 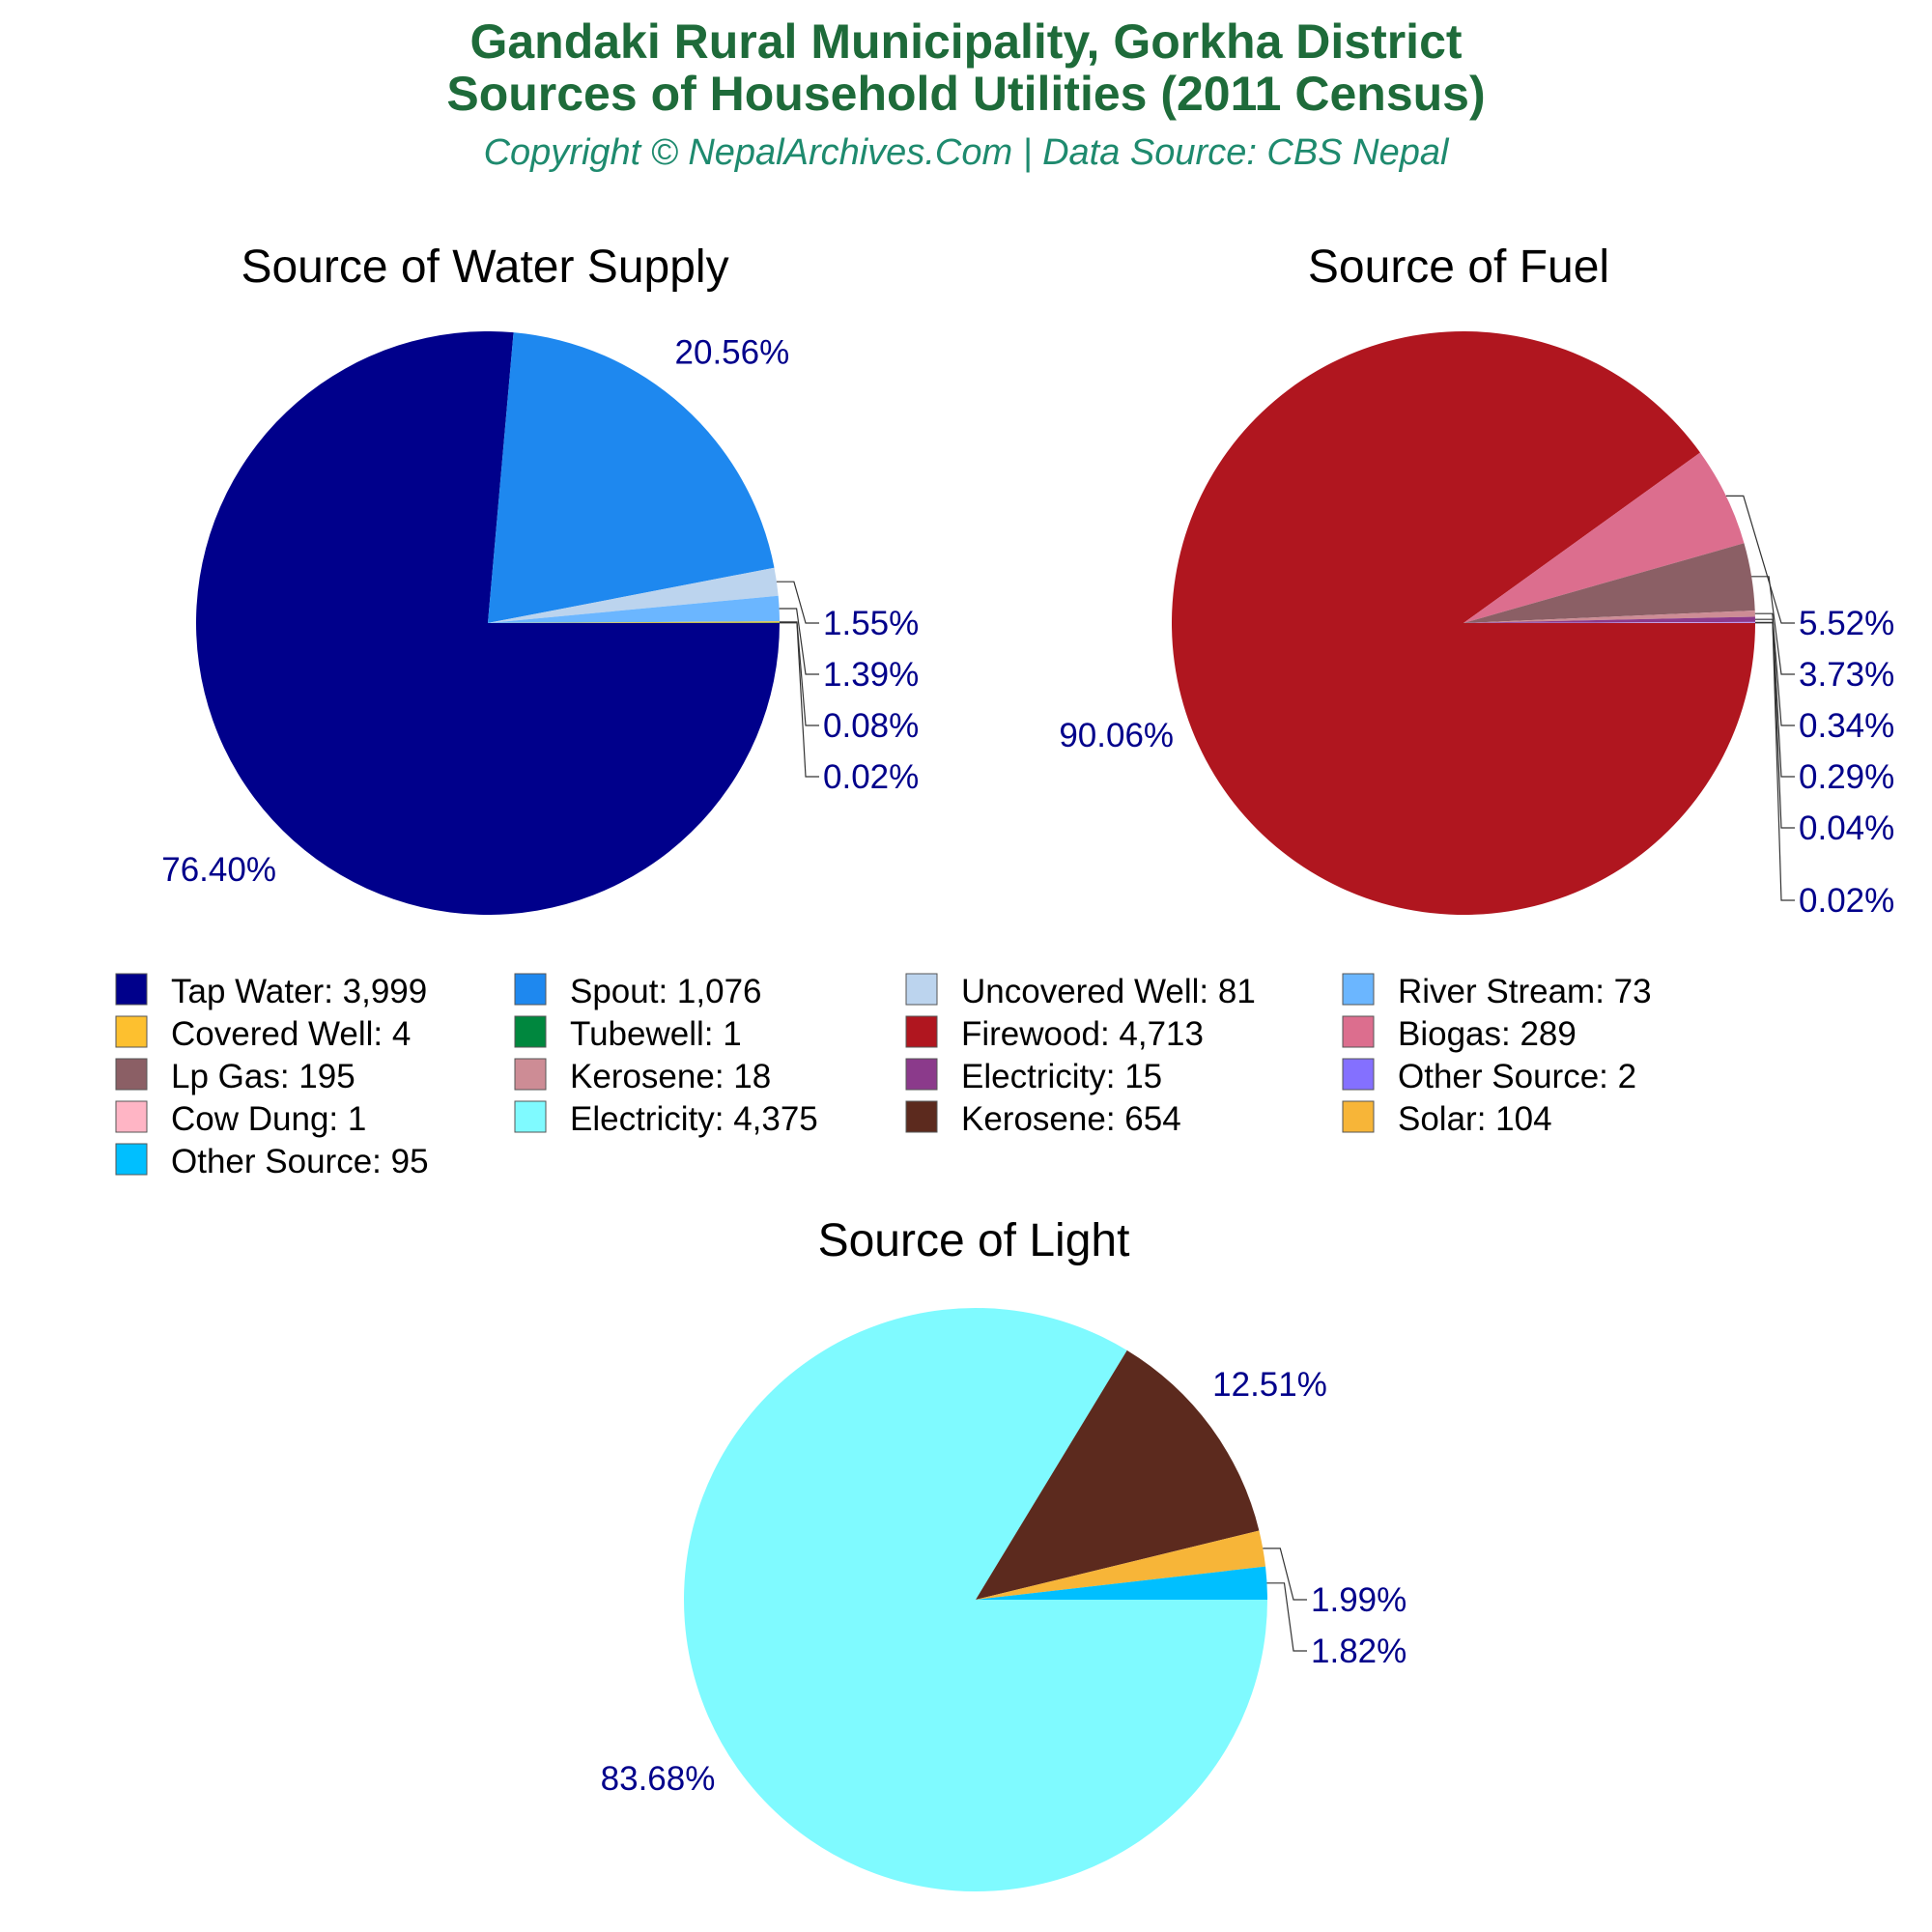 I want to click on water-slice-river-stream, so click(x=634, y=609).